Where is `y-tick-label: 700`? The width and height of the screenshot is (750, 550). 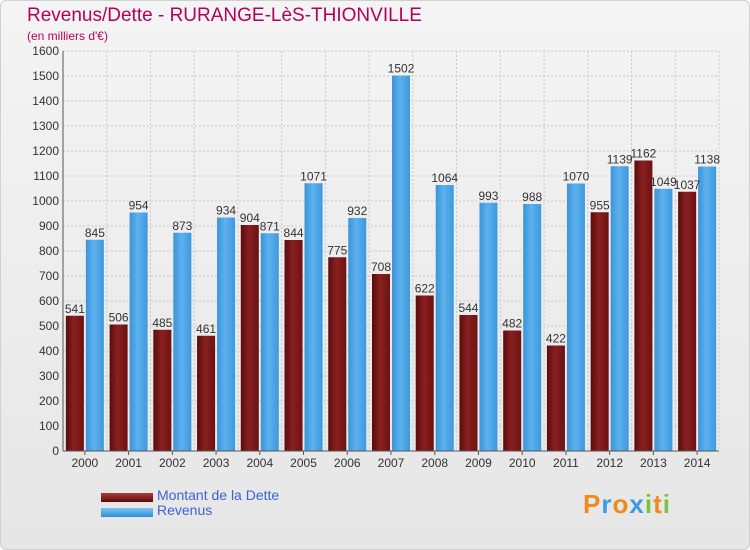 y-tick-label: 700 is located at coordinates (49, 276).